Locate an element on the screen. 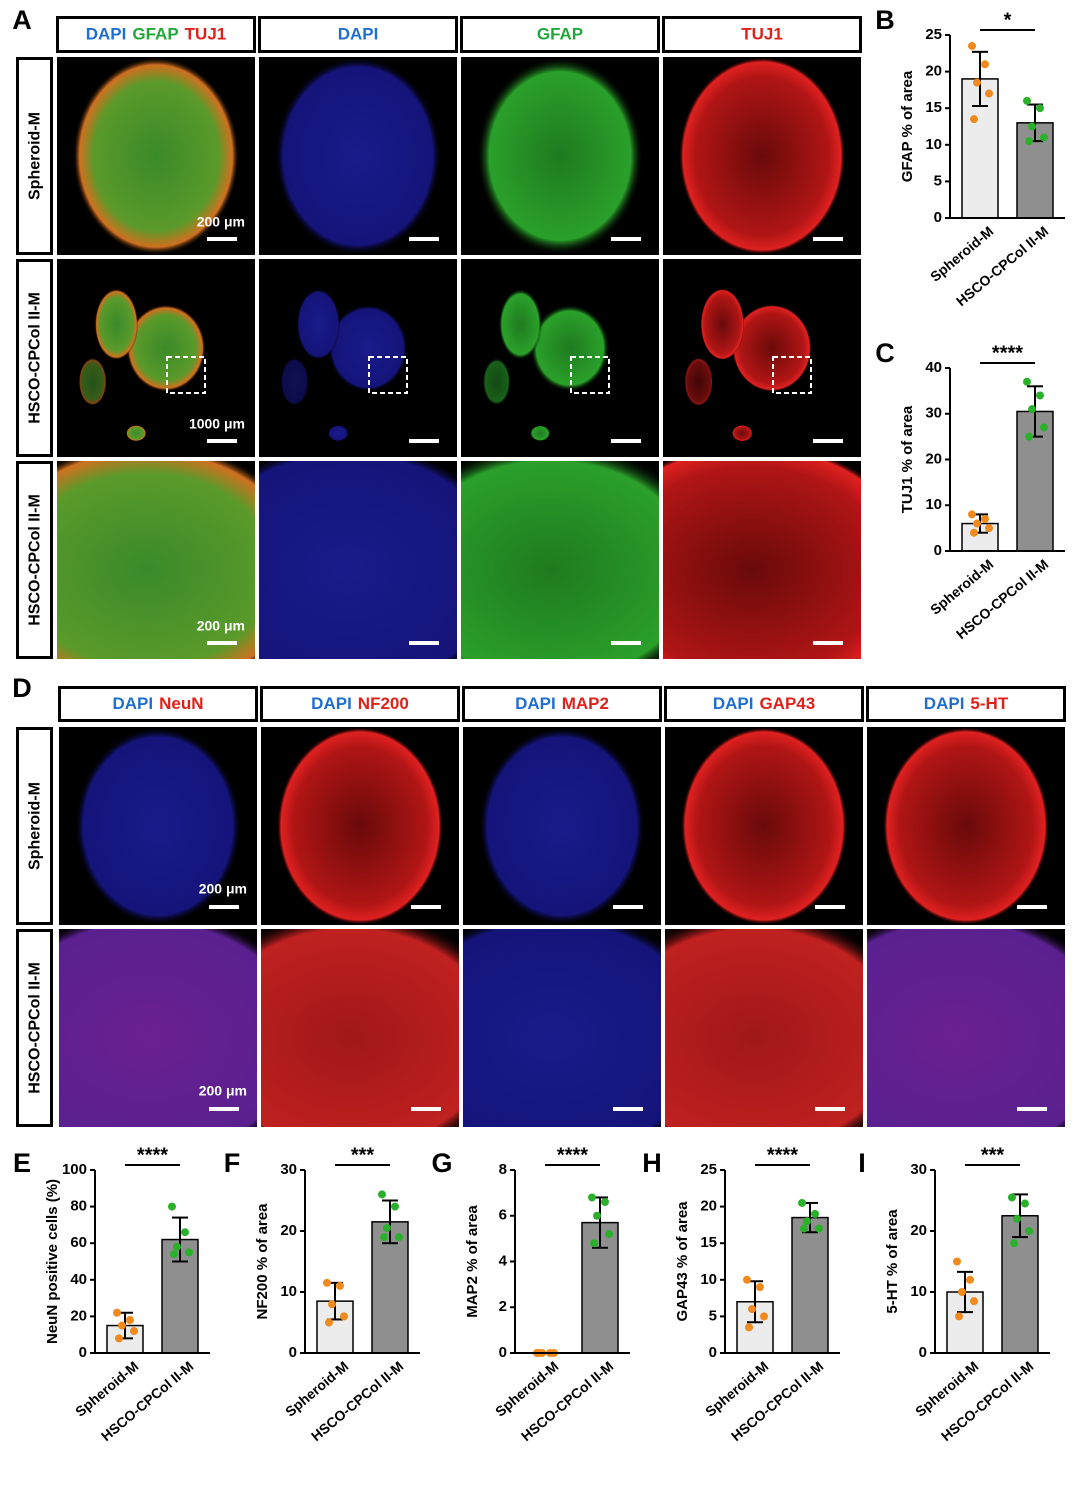 The height and width of the screenshot is (1487, 1080). y-tick-label: 60 is located at coordinates (78, 1242).